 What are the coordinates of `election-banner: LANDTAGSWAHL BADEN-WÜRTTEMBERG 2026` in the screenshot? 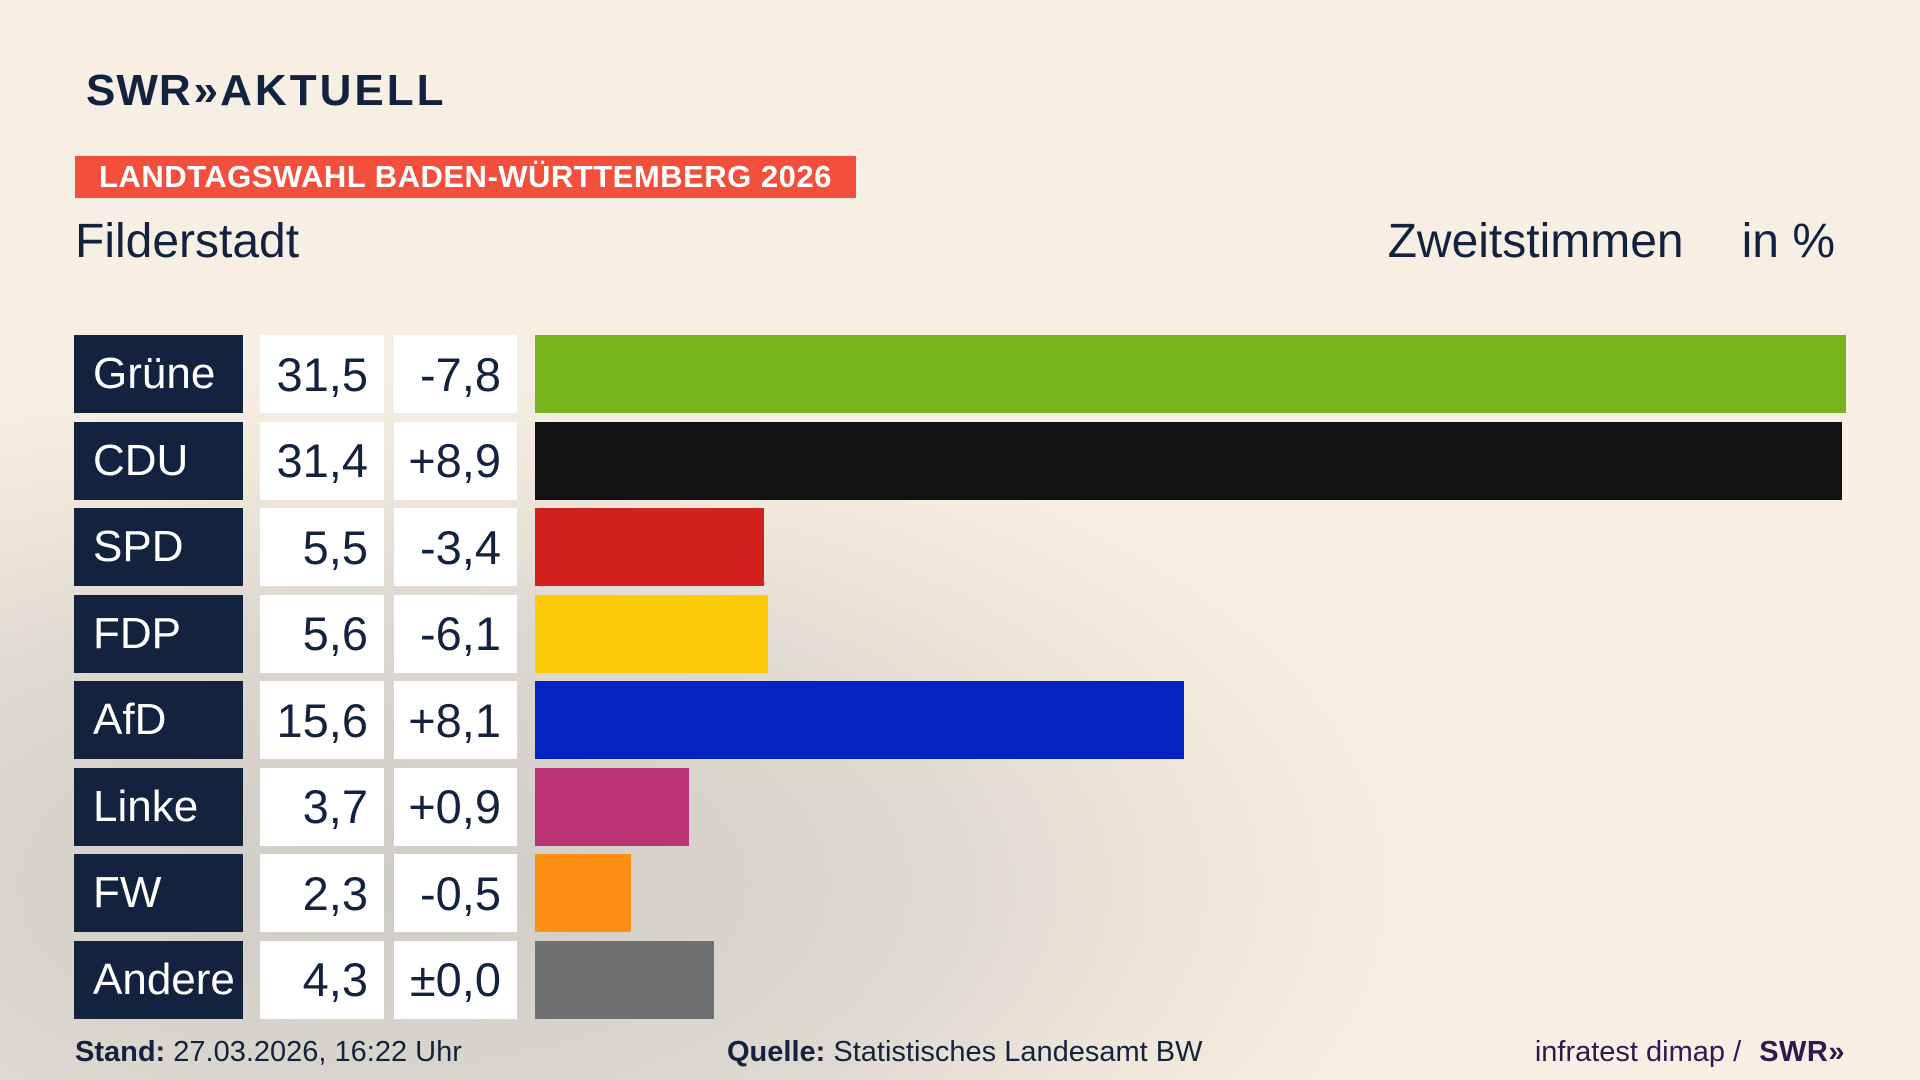 It's located at (465, 177).